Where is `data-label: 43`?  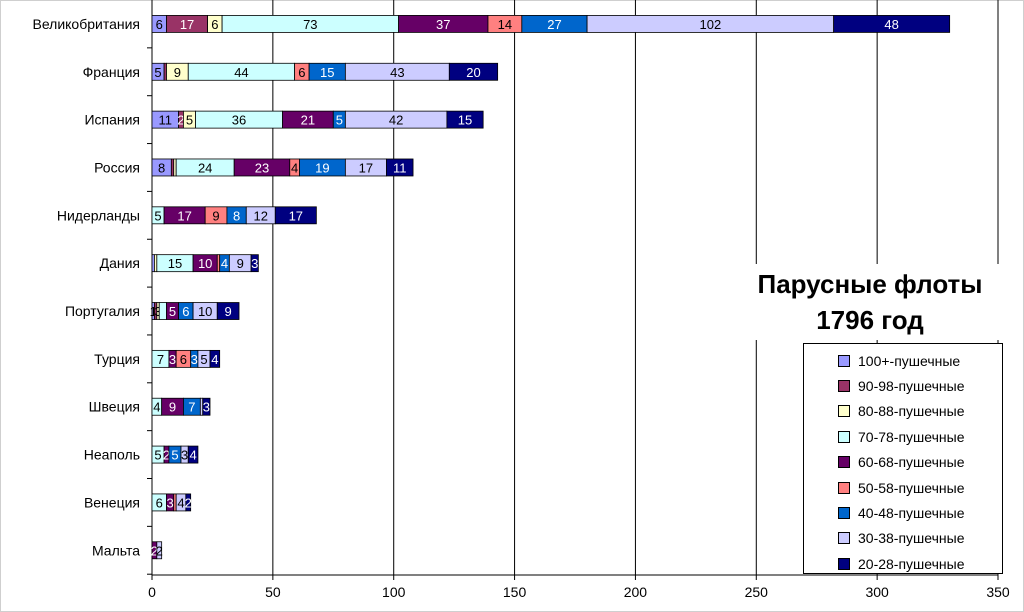 data-label: 43 is located at coordinates (397, 72).